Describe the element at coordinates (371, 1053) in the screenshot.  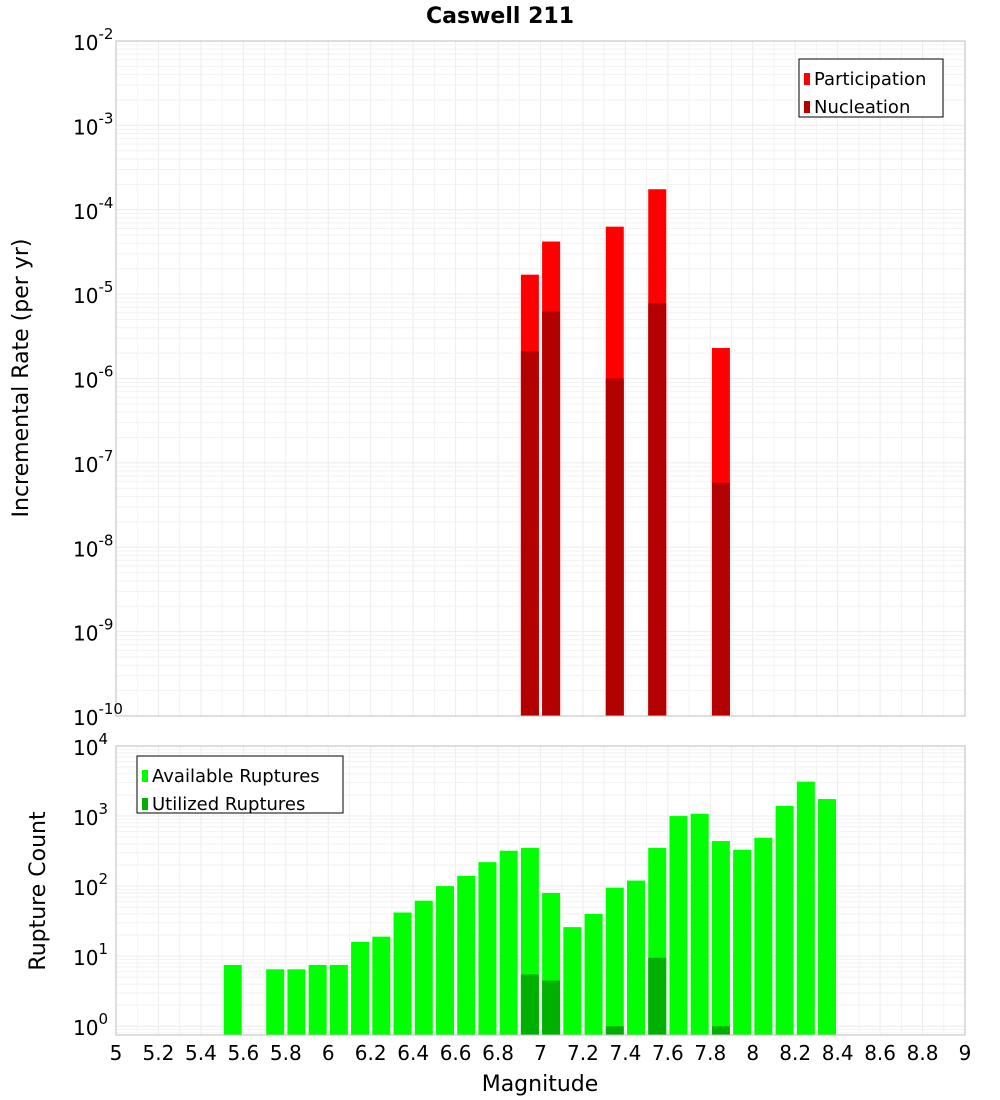
I see `x-tick-label: 6.2` at that location.